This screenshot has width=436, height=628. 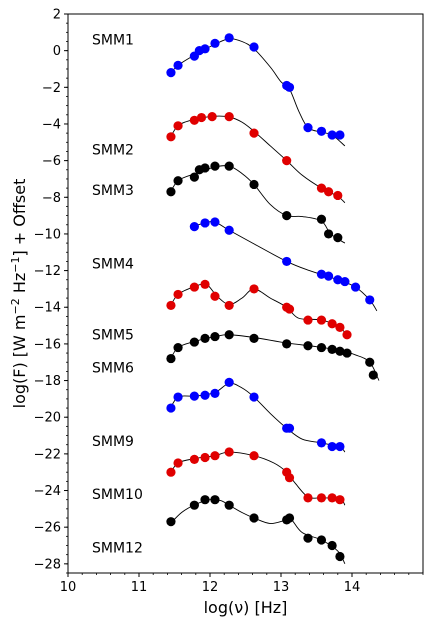 What do you see at coordinates (47, 271) in the screenshot?
I see `y-tick-label: −12` at bounding box center [47, 271].